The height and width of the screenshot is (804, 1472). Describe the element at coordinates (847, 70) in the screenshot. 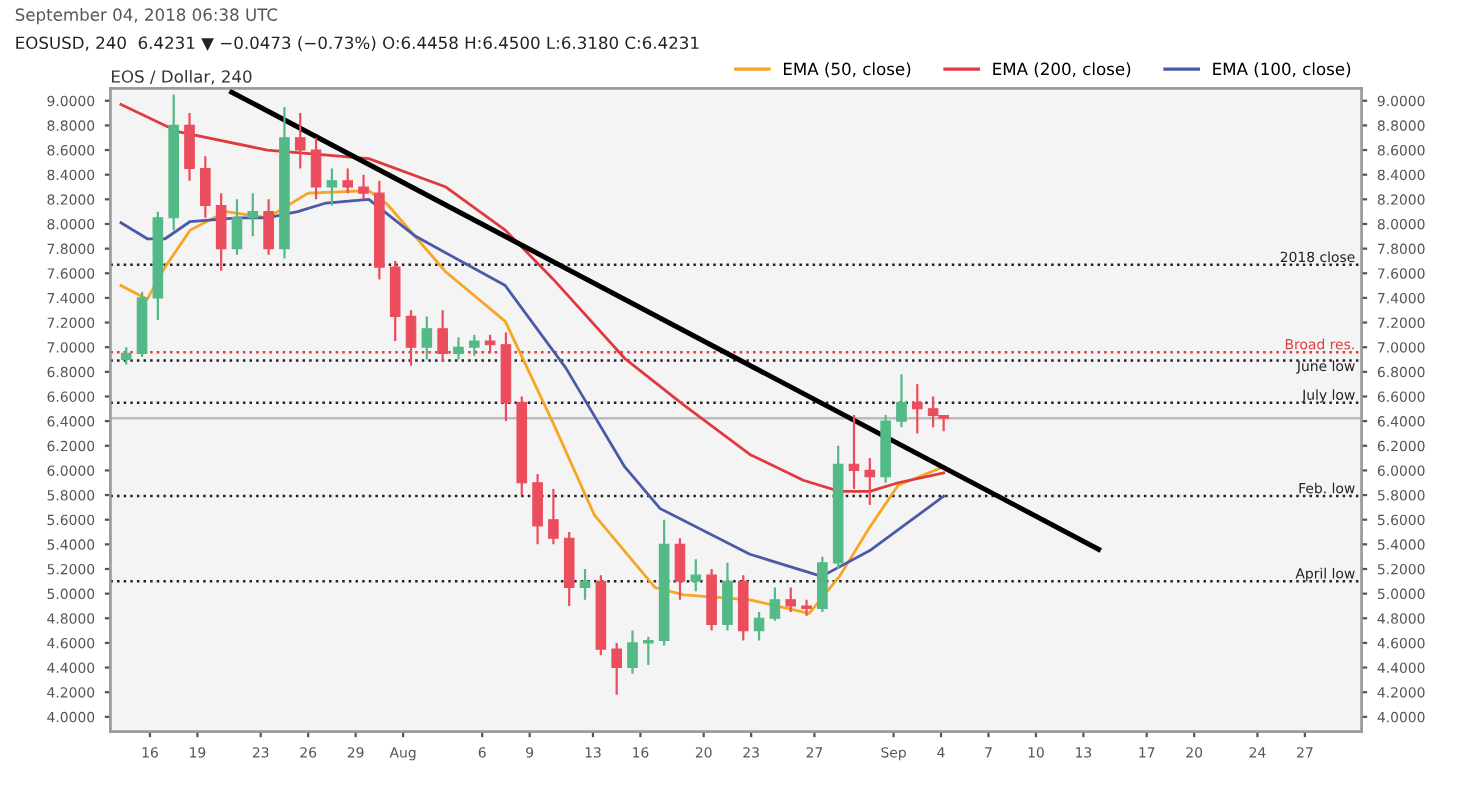

I see `legend-label: EMA (50, close)` at that location.